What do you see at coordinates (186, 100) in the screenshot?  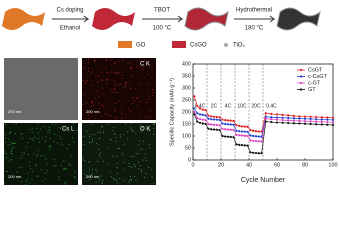 I see `y-tick-label: 250` at bounding box center [186, 100].